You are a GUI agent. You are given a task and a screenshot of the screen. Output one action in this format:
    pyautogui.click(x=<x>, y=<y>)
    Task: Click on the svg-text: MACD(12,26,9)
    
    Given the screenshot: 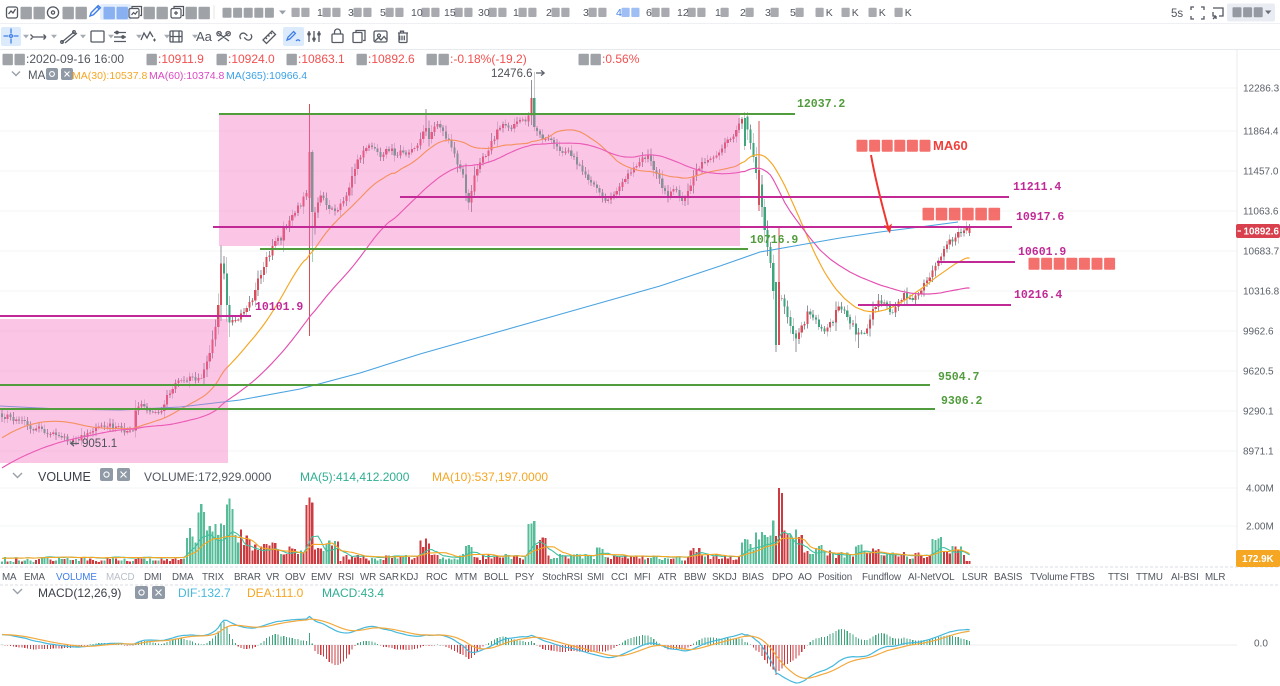 What is the action you would take?
    pyautogui.click(x=79, y=593)
    